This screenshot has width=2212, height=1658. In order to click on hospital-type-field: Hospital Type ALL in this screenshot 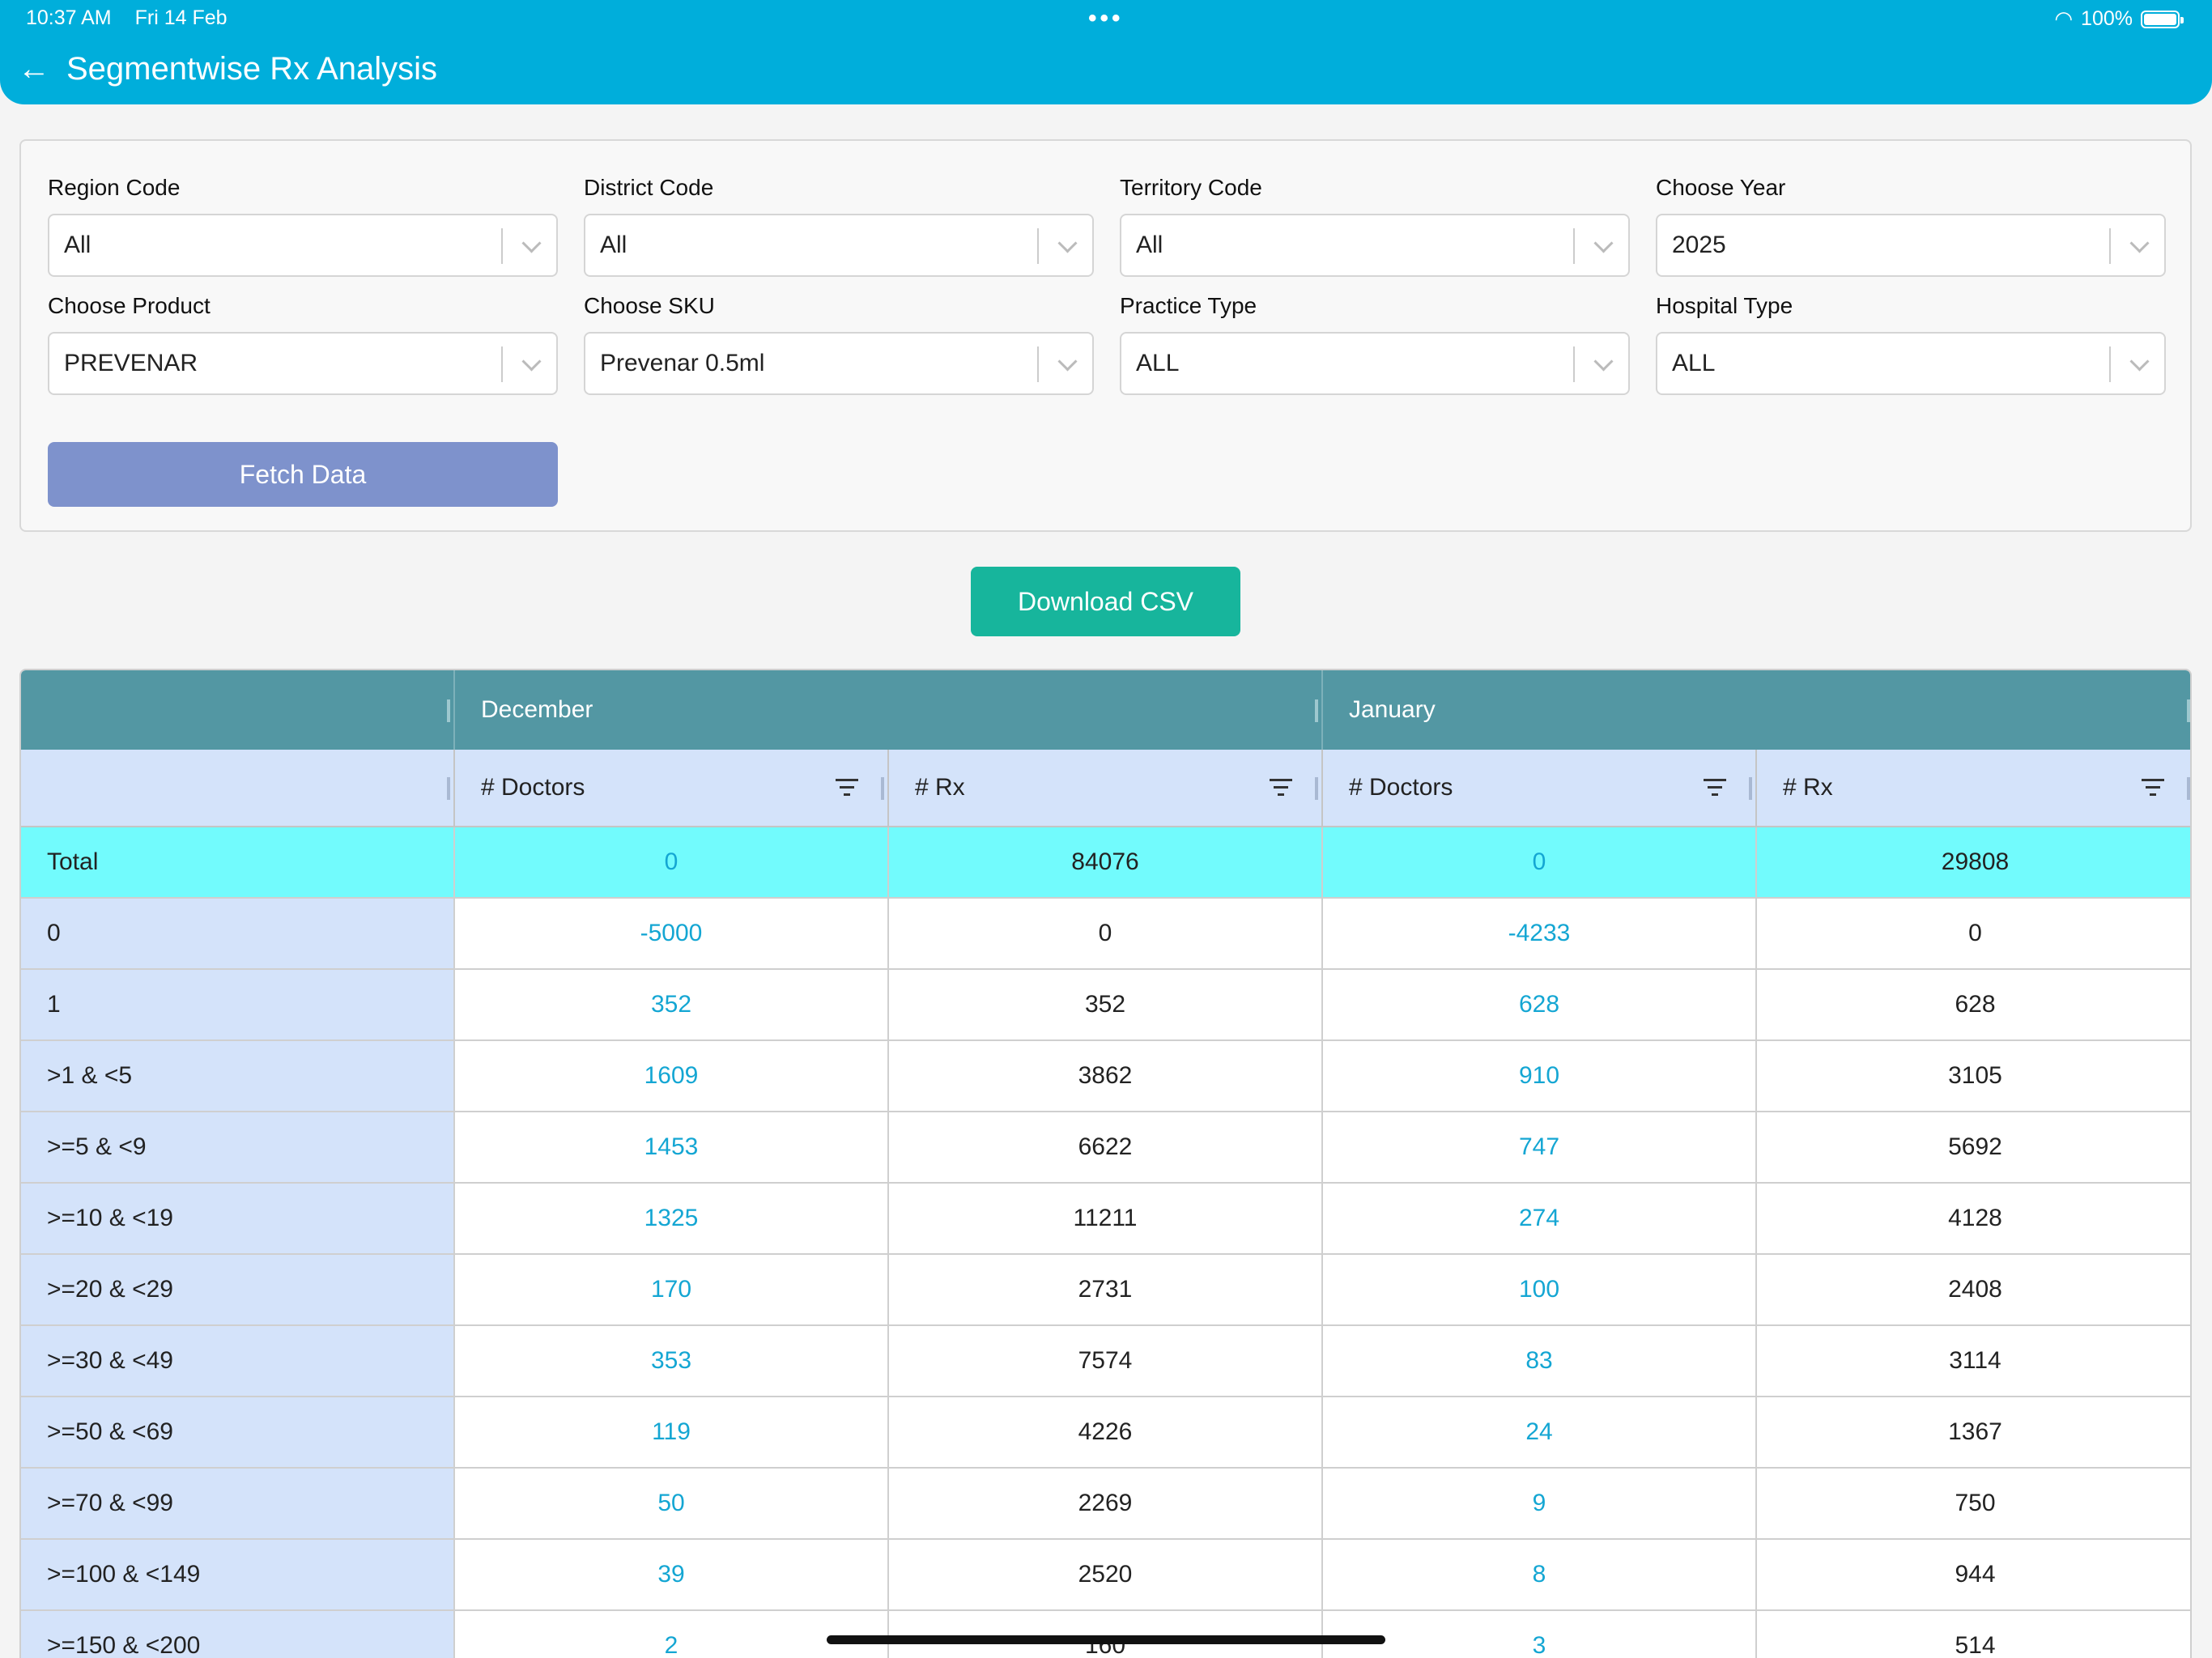, I will do `click(1911, 342)`.